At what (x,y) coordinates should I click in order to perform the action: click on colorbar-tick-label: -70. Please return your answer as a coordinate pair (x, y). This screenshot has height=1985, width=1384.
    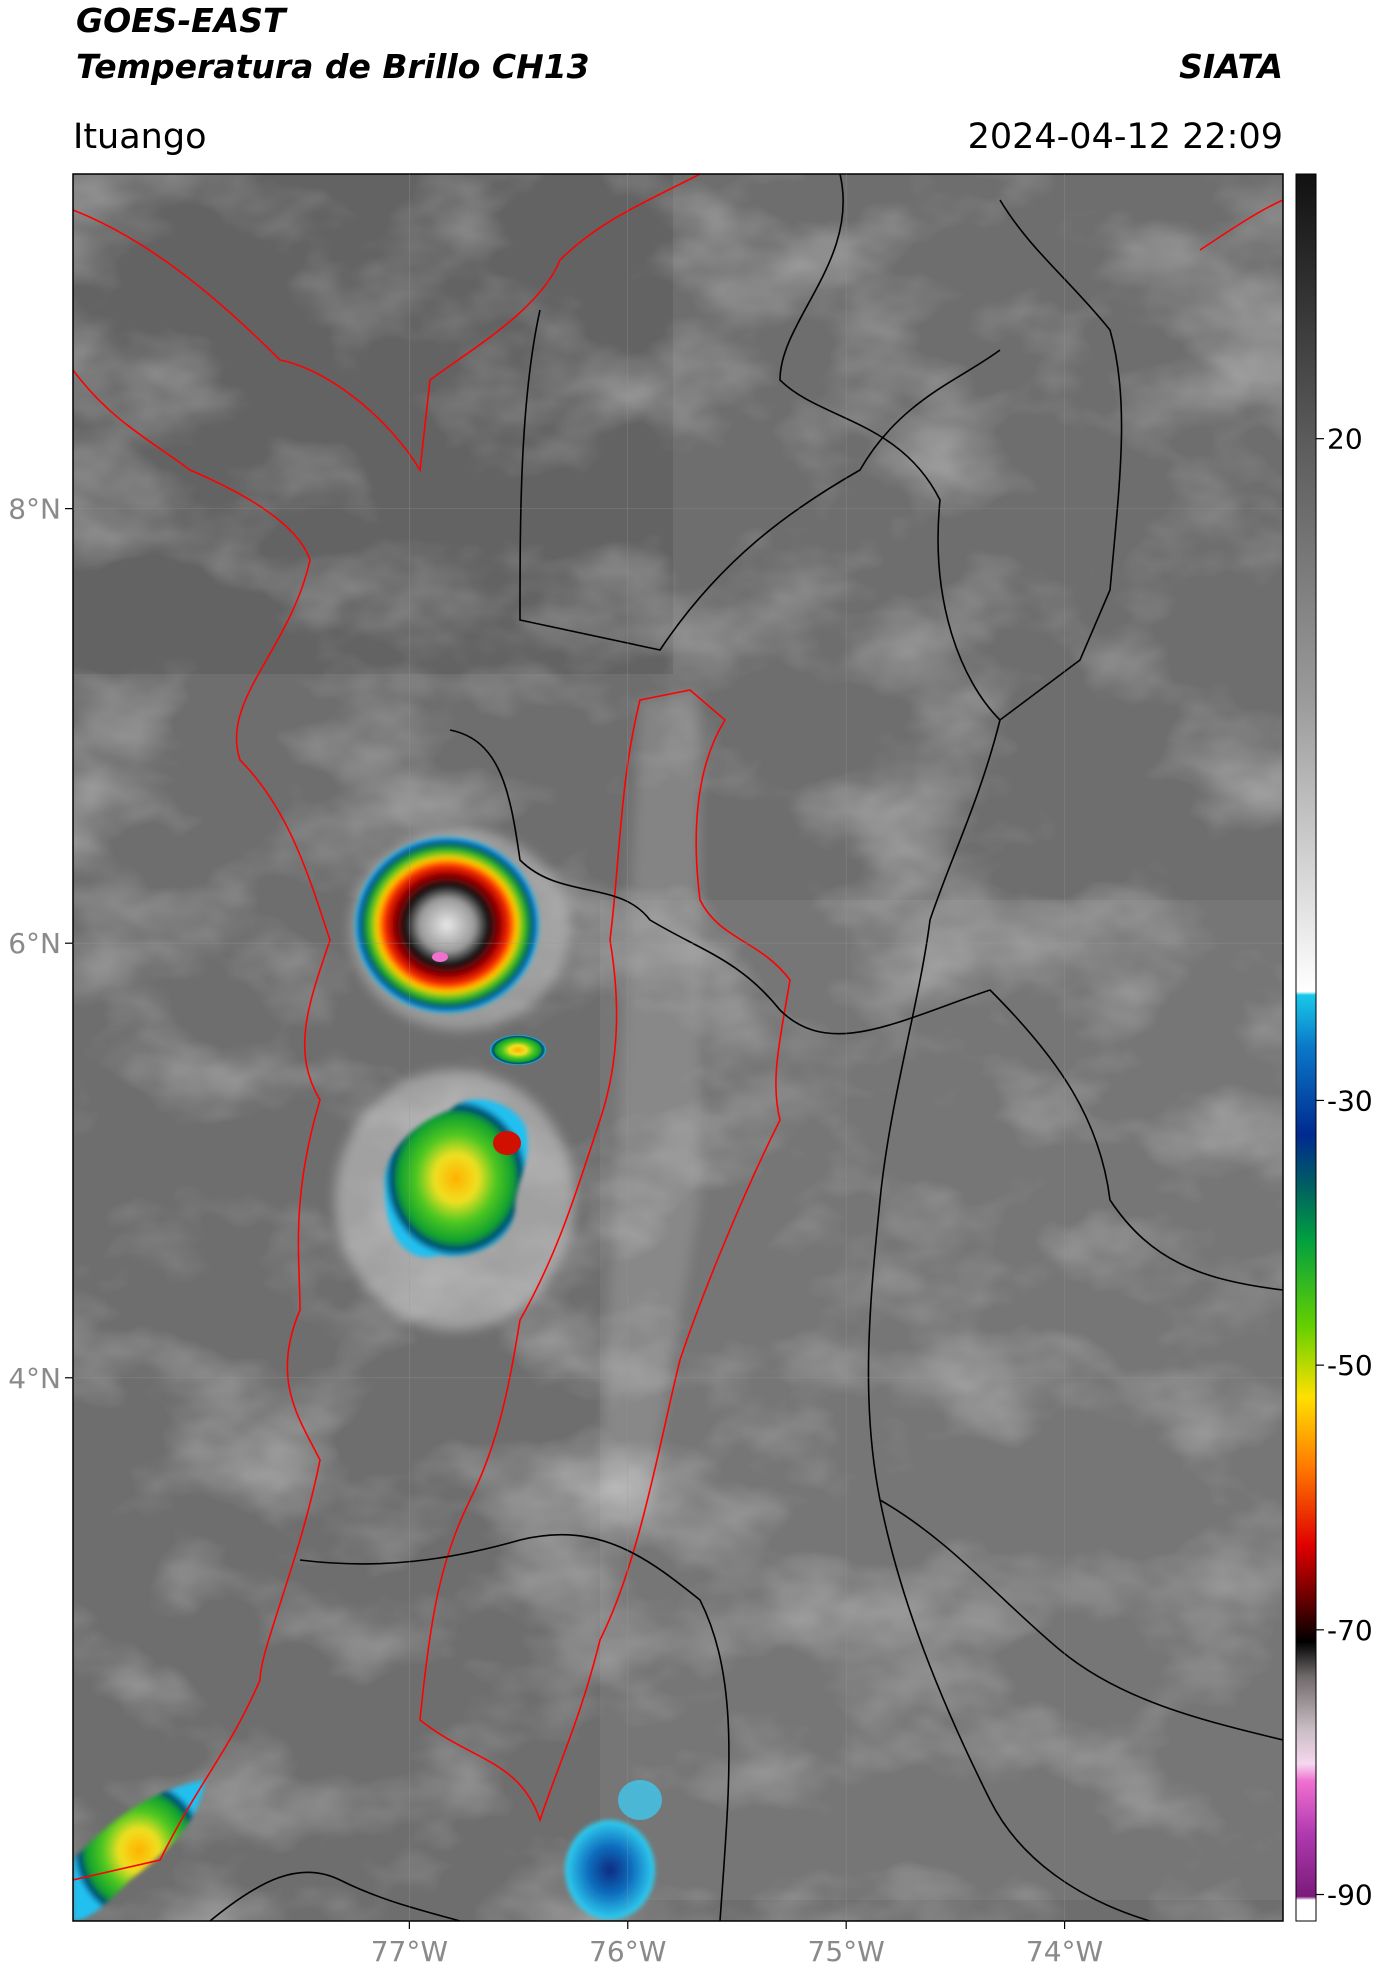
    Looking at the image, I should click on (1350, 1630).